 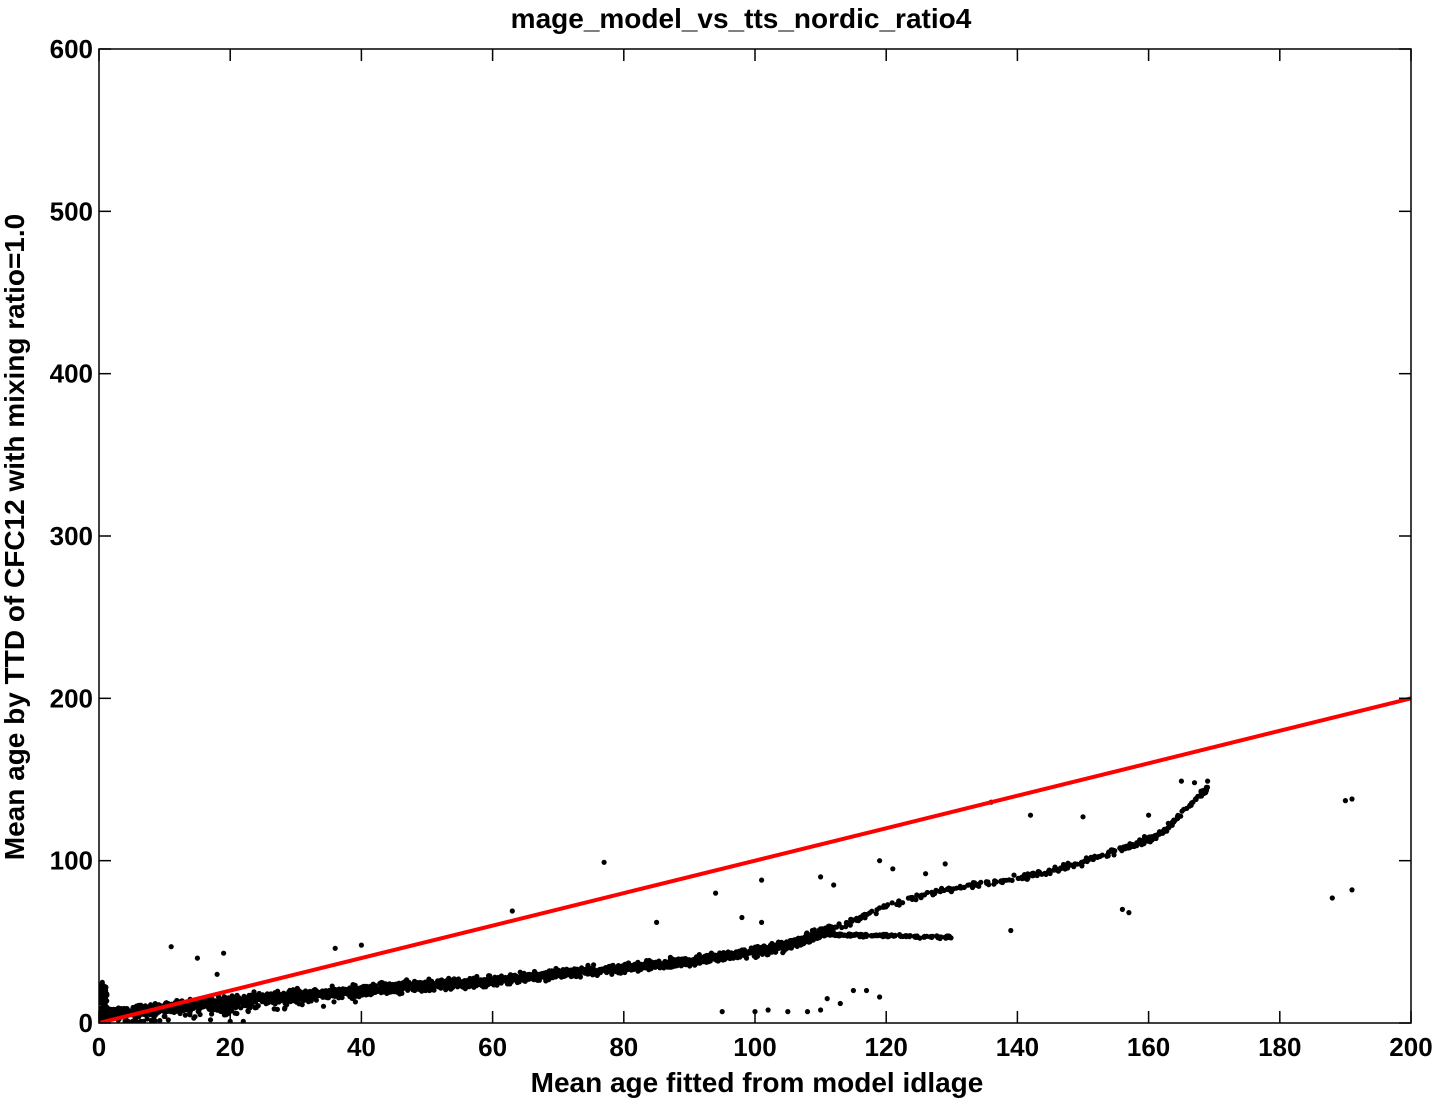 What do you see at coordinates (71, 211) in the screenshot?
I see `y-tick-label: 500` at bounding box center [71, 211].